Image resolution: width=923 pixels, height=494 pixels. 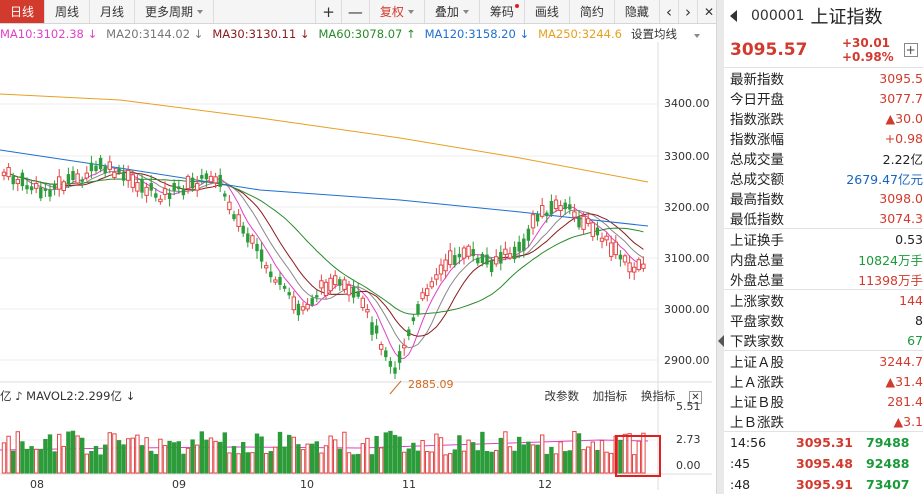 I want to click on zoom-in-button: +, so click(x=329, y=11).